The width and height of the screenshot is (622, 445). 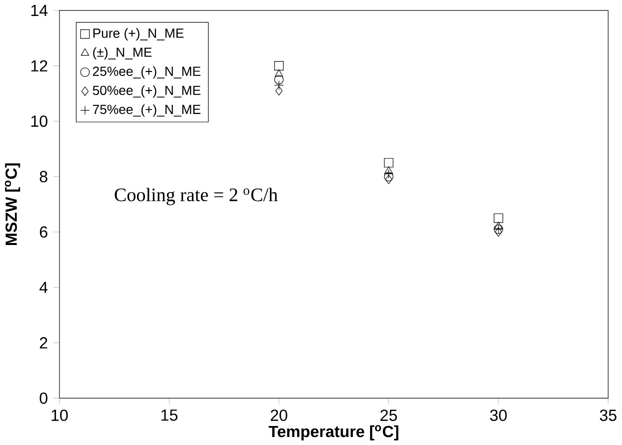 What do you see at coordinates (146, 110) in the screenshot?
I see `legend-label: 75%ee_(+)_N_ME` at bounding box center [146, 110].